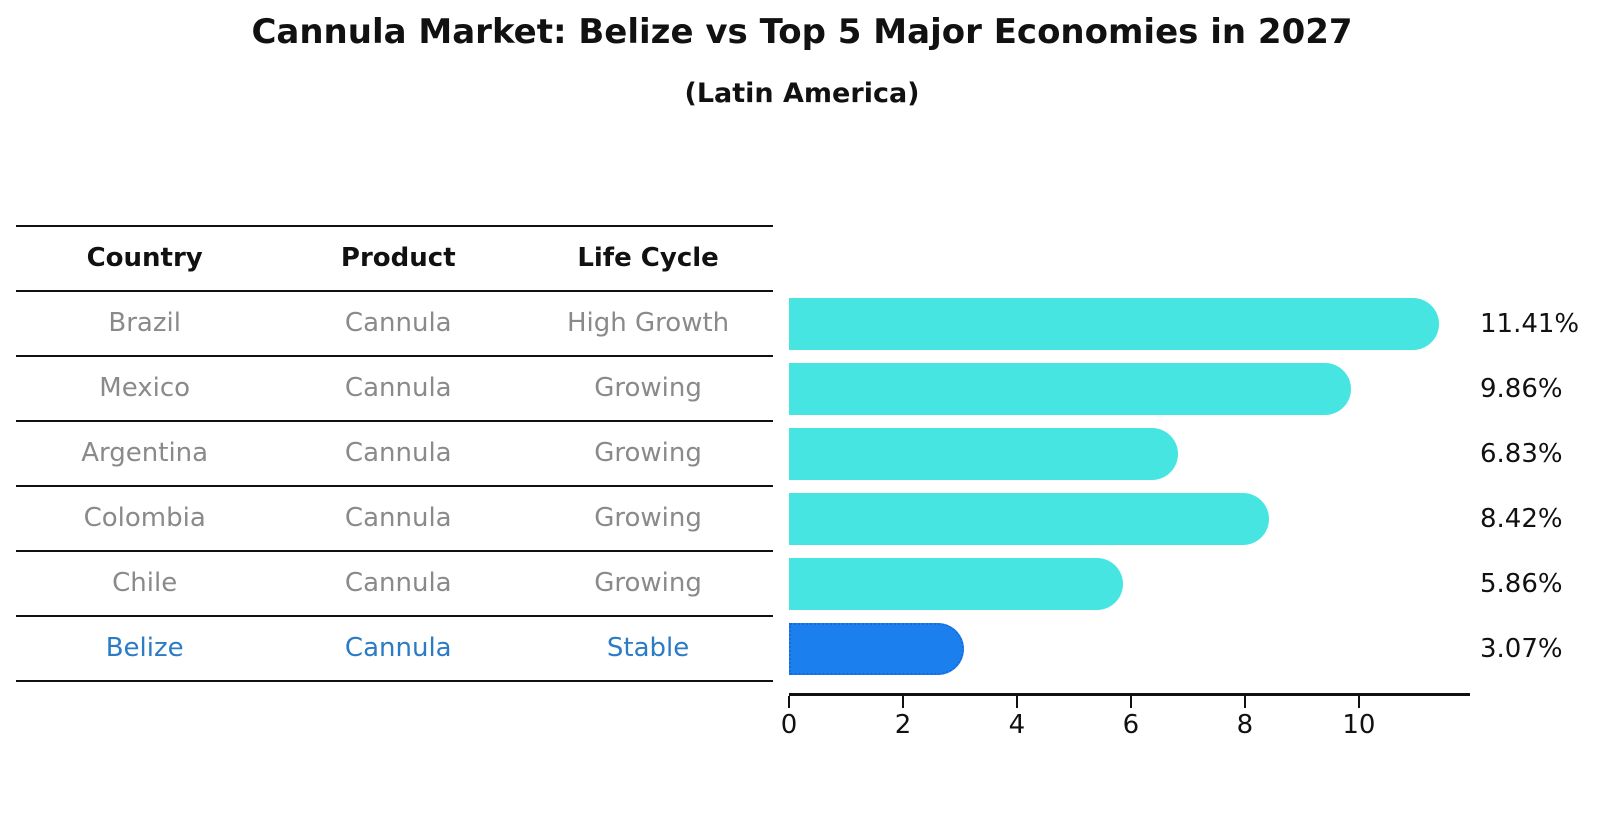 The width and height of the screenshot is (1604, 823). I want to click on country-cell: Chile, so click(145, 583).